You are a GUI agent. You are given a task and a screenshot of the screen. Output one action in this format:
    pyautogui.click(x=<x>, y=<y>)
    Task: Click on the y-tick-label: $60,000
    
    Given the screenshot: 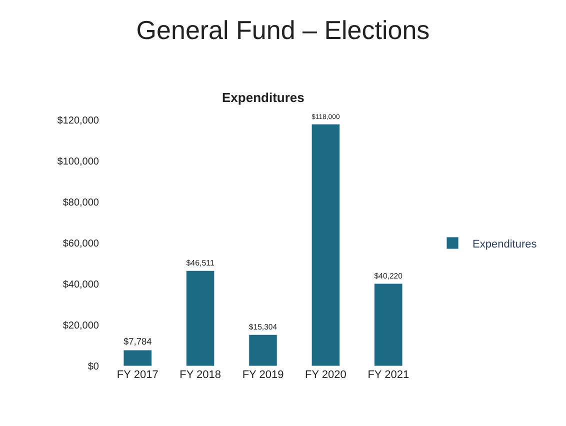 What is the action you would take?
    pyautogui.click(x=81, y=244)
    